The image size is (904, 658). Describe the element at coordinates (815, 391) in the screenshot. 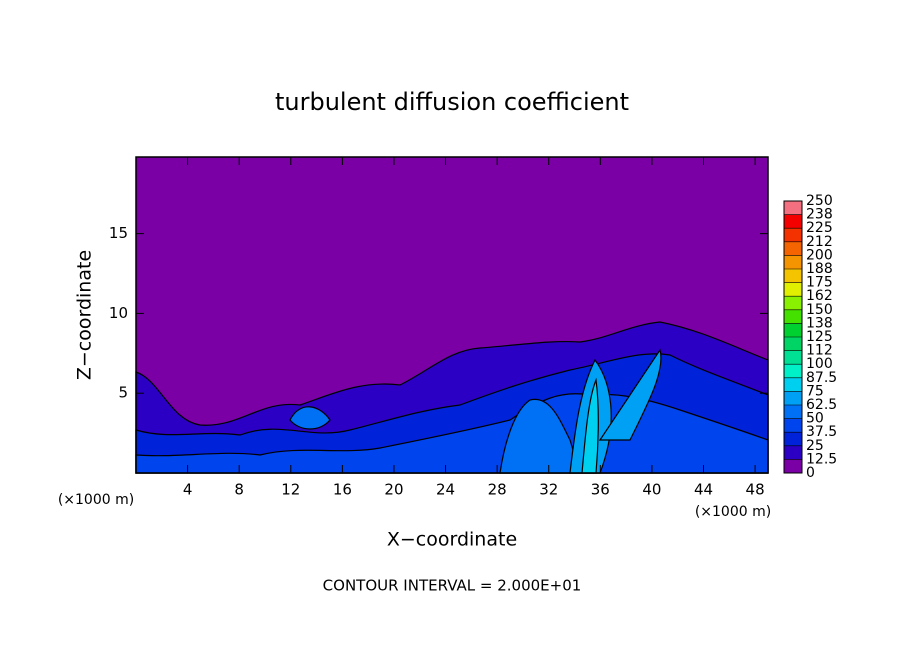

I see `colorbar-label: 75` at that location.